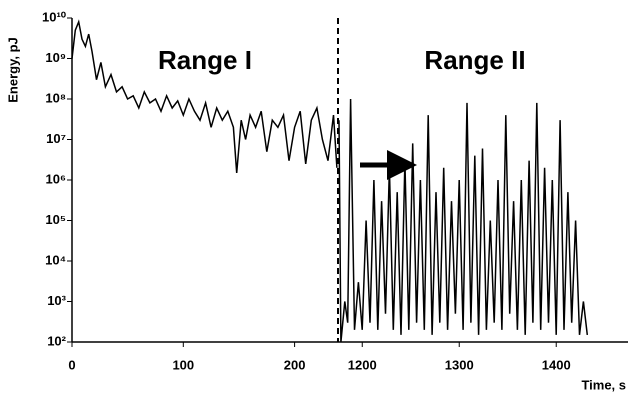 The height and width of the screenshot is (396, 636). Describe the element at coordinates (474, 60) in the screenshot. I see `range-label: Range II` at that location.